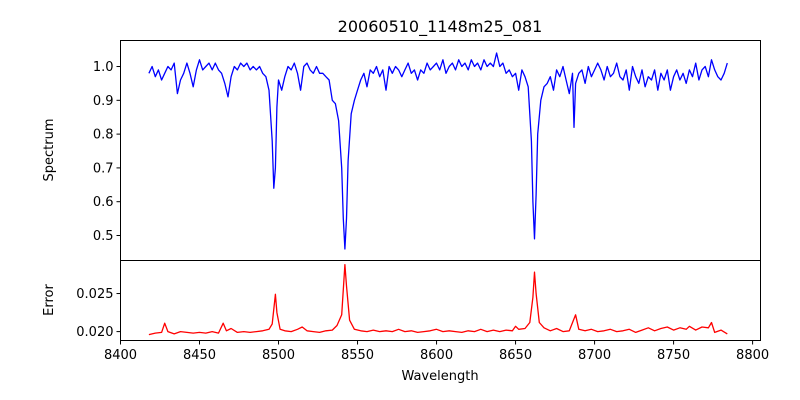  What do you see at coordinates (436, 355) in the screenshot?
I see `x-tick-label: 8600` at bounding box center [436, 355].